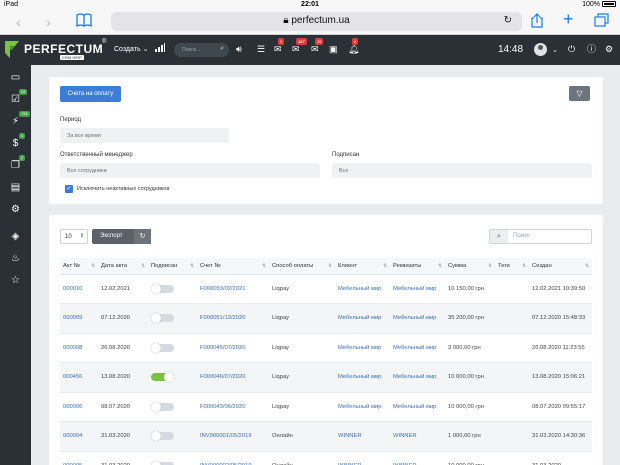 Image resolution: width=620 pixels, height=465 pixels. What do you see at coordinates (18, 22) in the screenshot?
I see `back-icon: ‹` at bounding box center [18, 22].